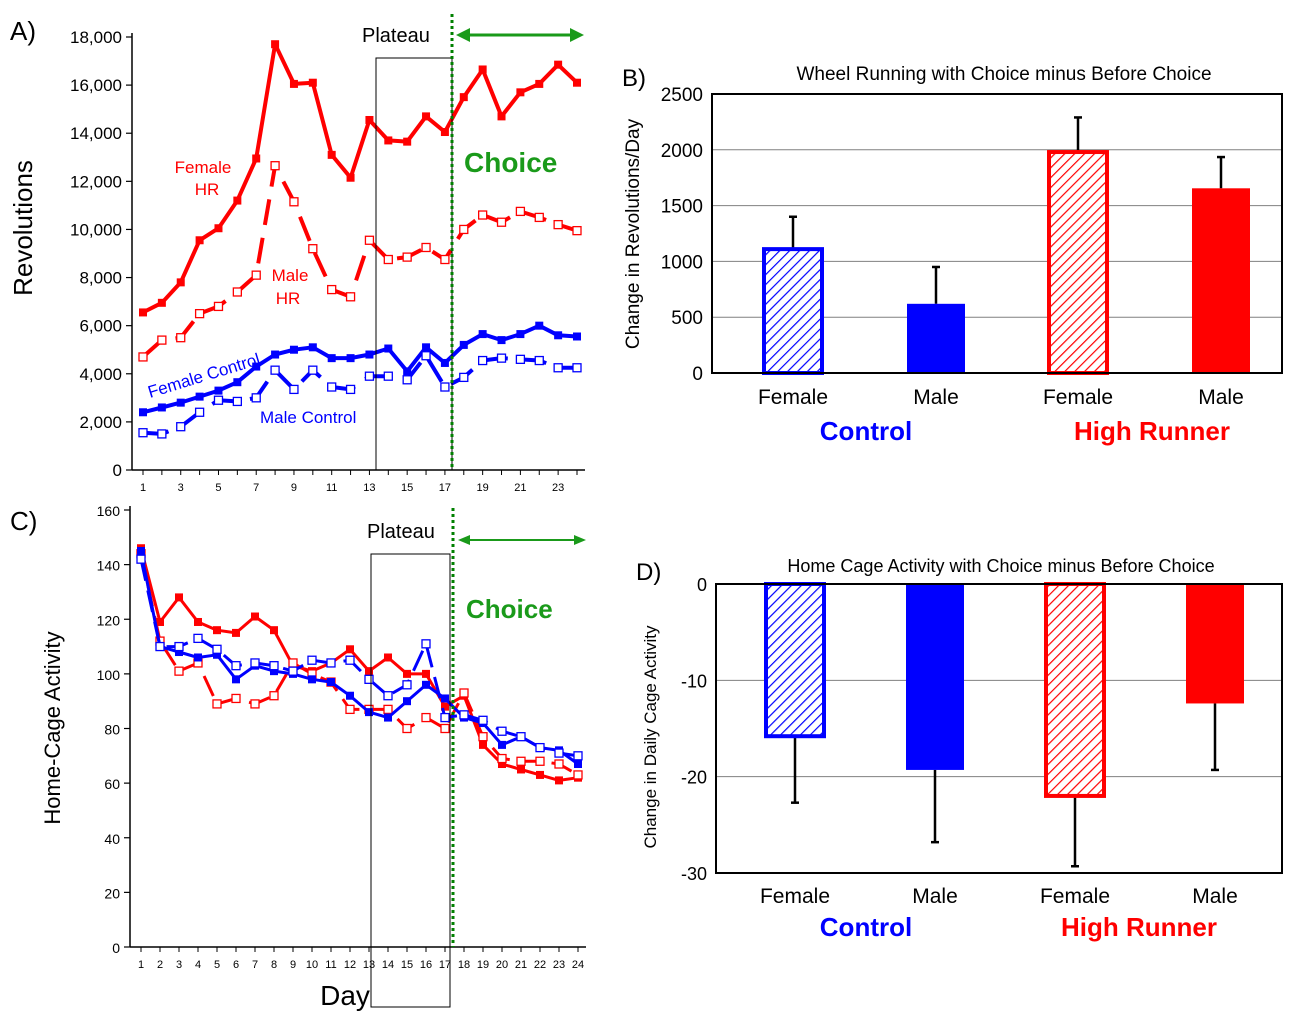 The height and width of the screenshot is (1013, 1291). What do you see at coordinates (687, 318) in the screenshot?
I see `y-tick-label: 500` at bounding box center [687, 318].